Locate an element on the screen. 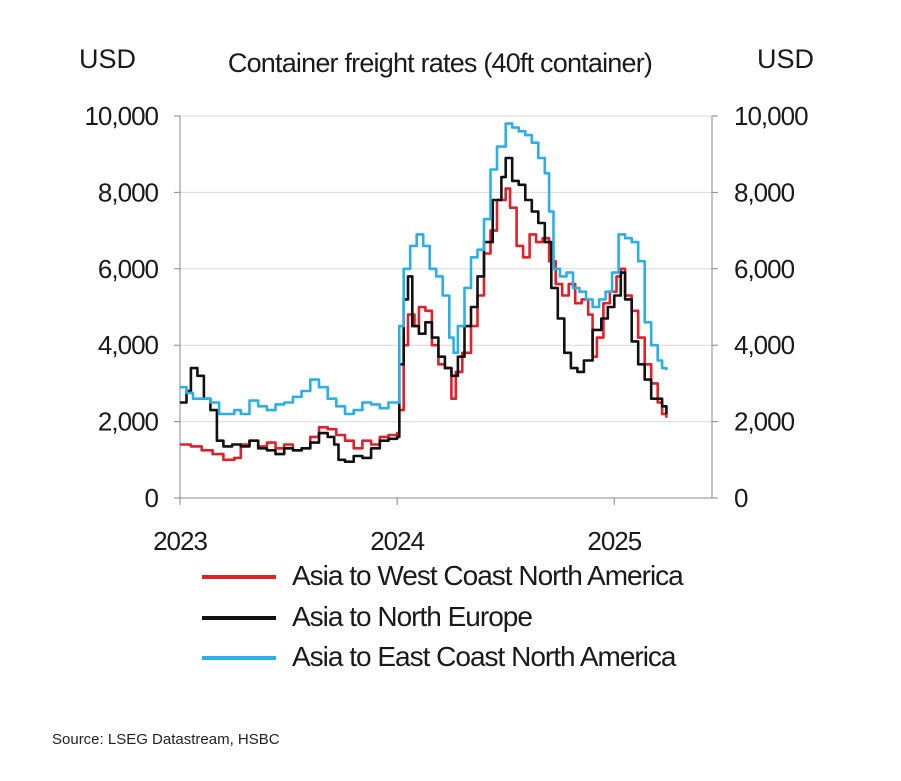  left-tick-label: 0 is located at coordinates (152, 498).